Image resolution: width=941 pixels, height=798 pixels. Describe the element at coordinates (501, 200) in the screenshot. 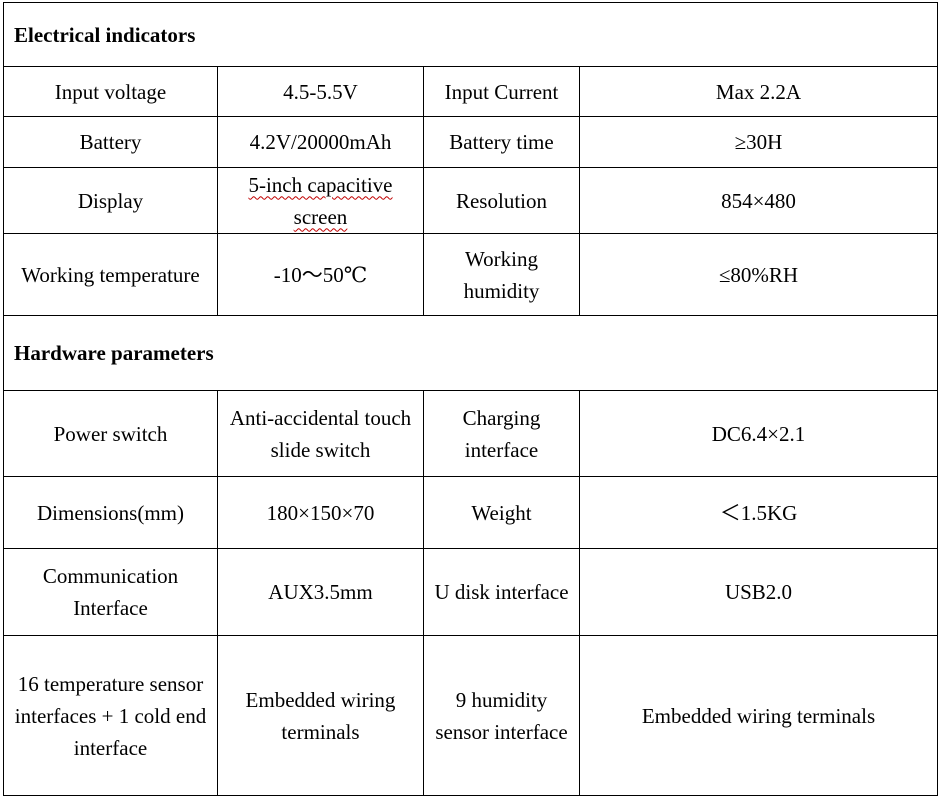

I see `table-cell: Resolution` at that location.